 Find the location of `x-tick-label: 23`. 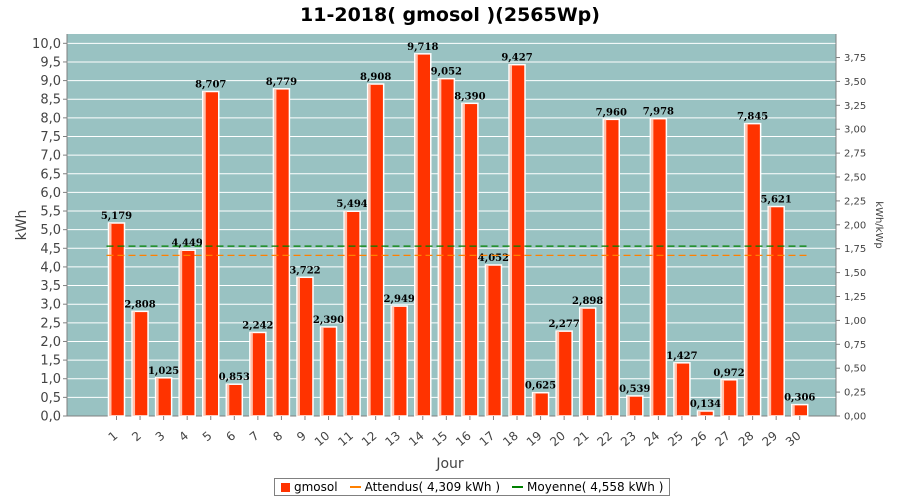

x-tick-label: 23 is located at coordinates (628, 439).